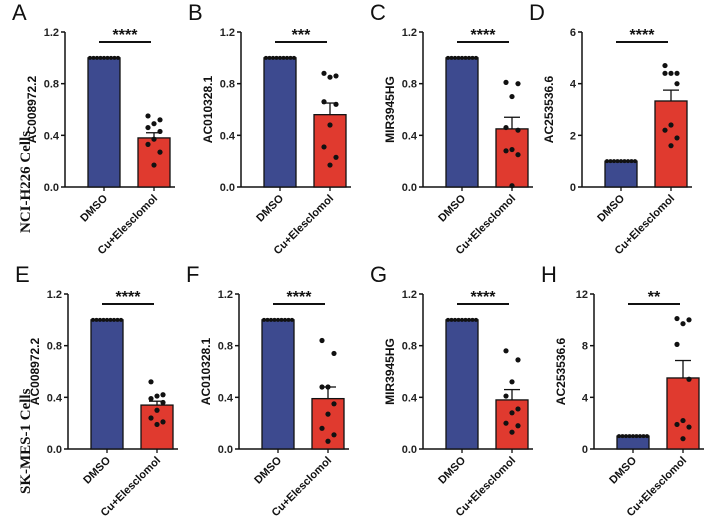  Describe the element at coordinates (512, 158) in the screenshot. I see `bar-treatment` at that location.